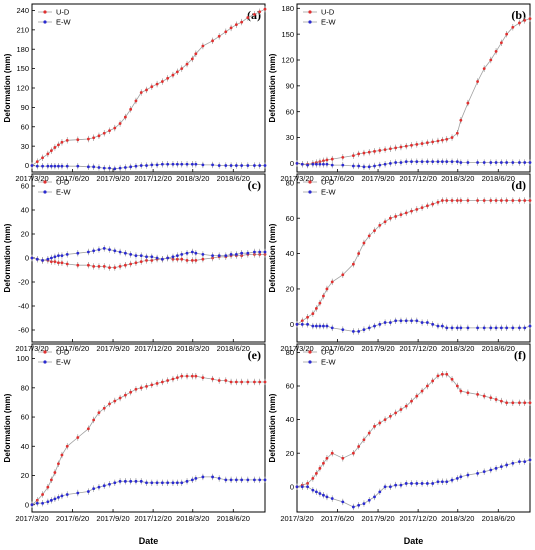 The width and height of the screenshot is (535, 550). Describe the element at coordinates (413, 430) in the screenshot. I see `series-line` at that location.